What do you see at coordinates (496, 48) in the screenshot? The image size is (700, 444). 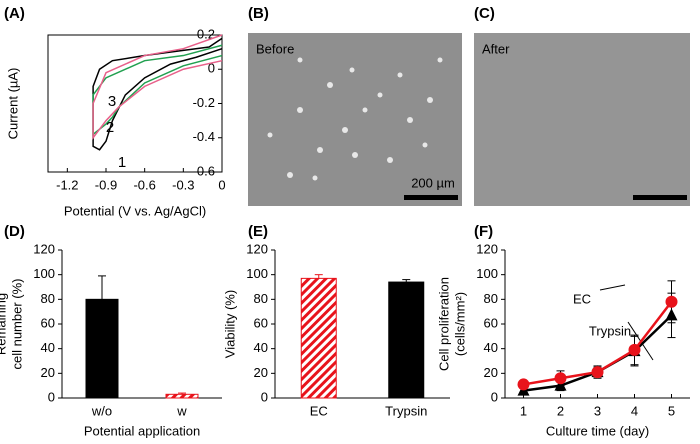 I see `caption: After` at bounding box center [496, 48].